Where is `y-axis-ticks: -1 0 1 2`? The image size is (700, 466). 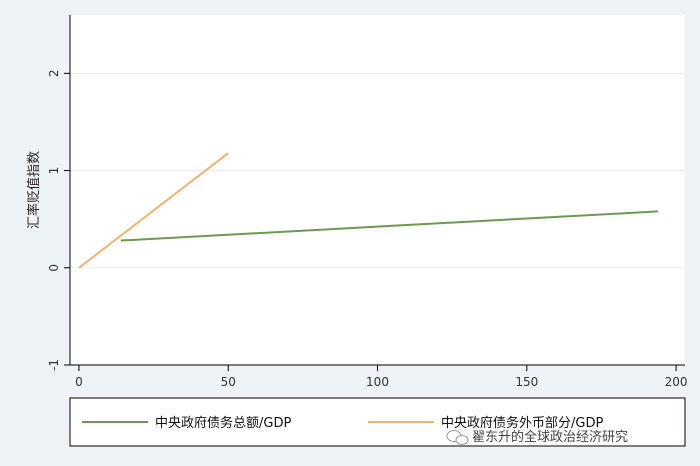 y-axis-ticks: -1 0 1 2 is located at coordinates (58, 220).